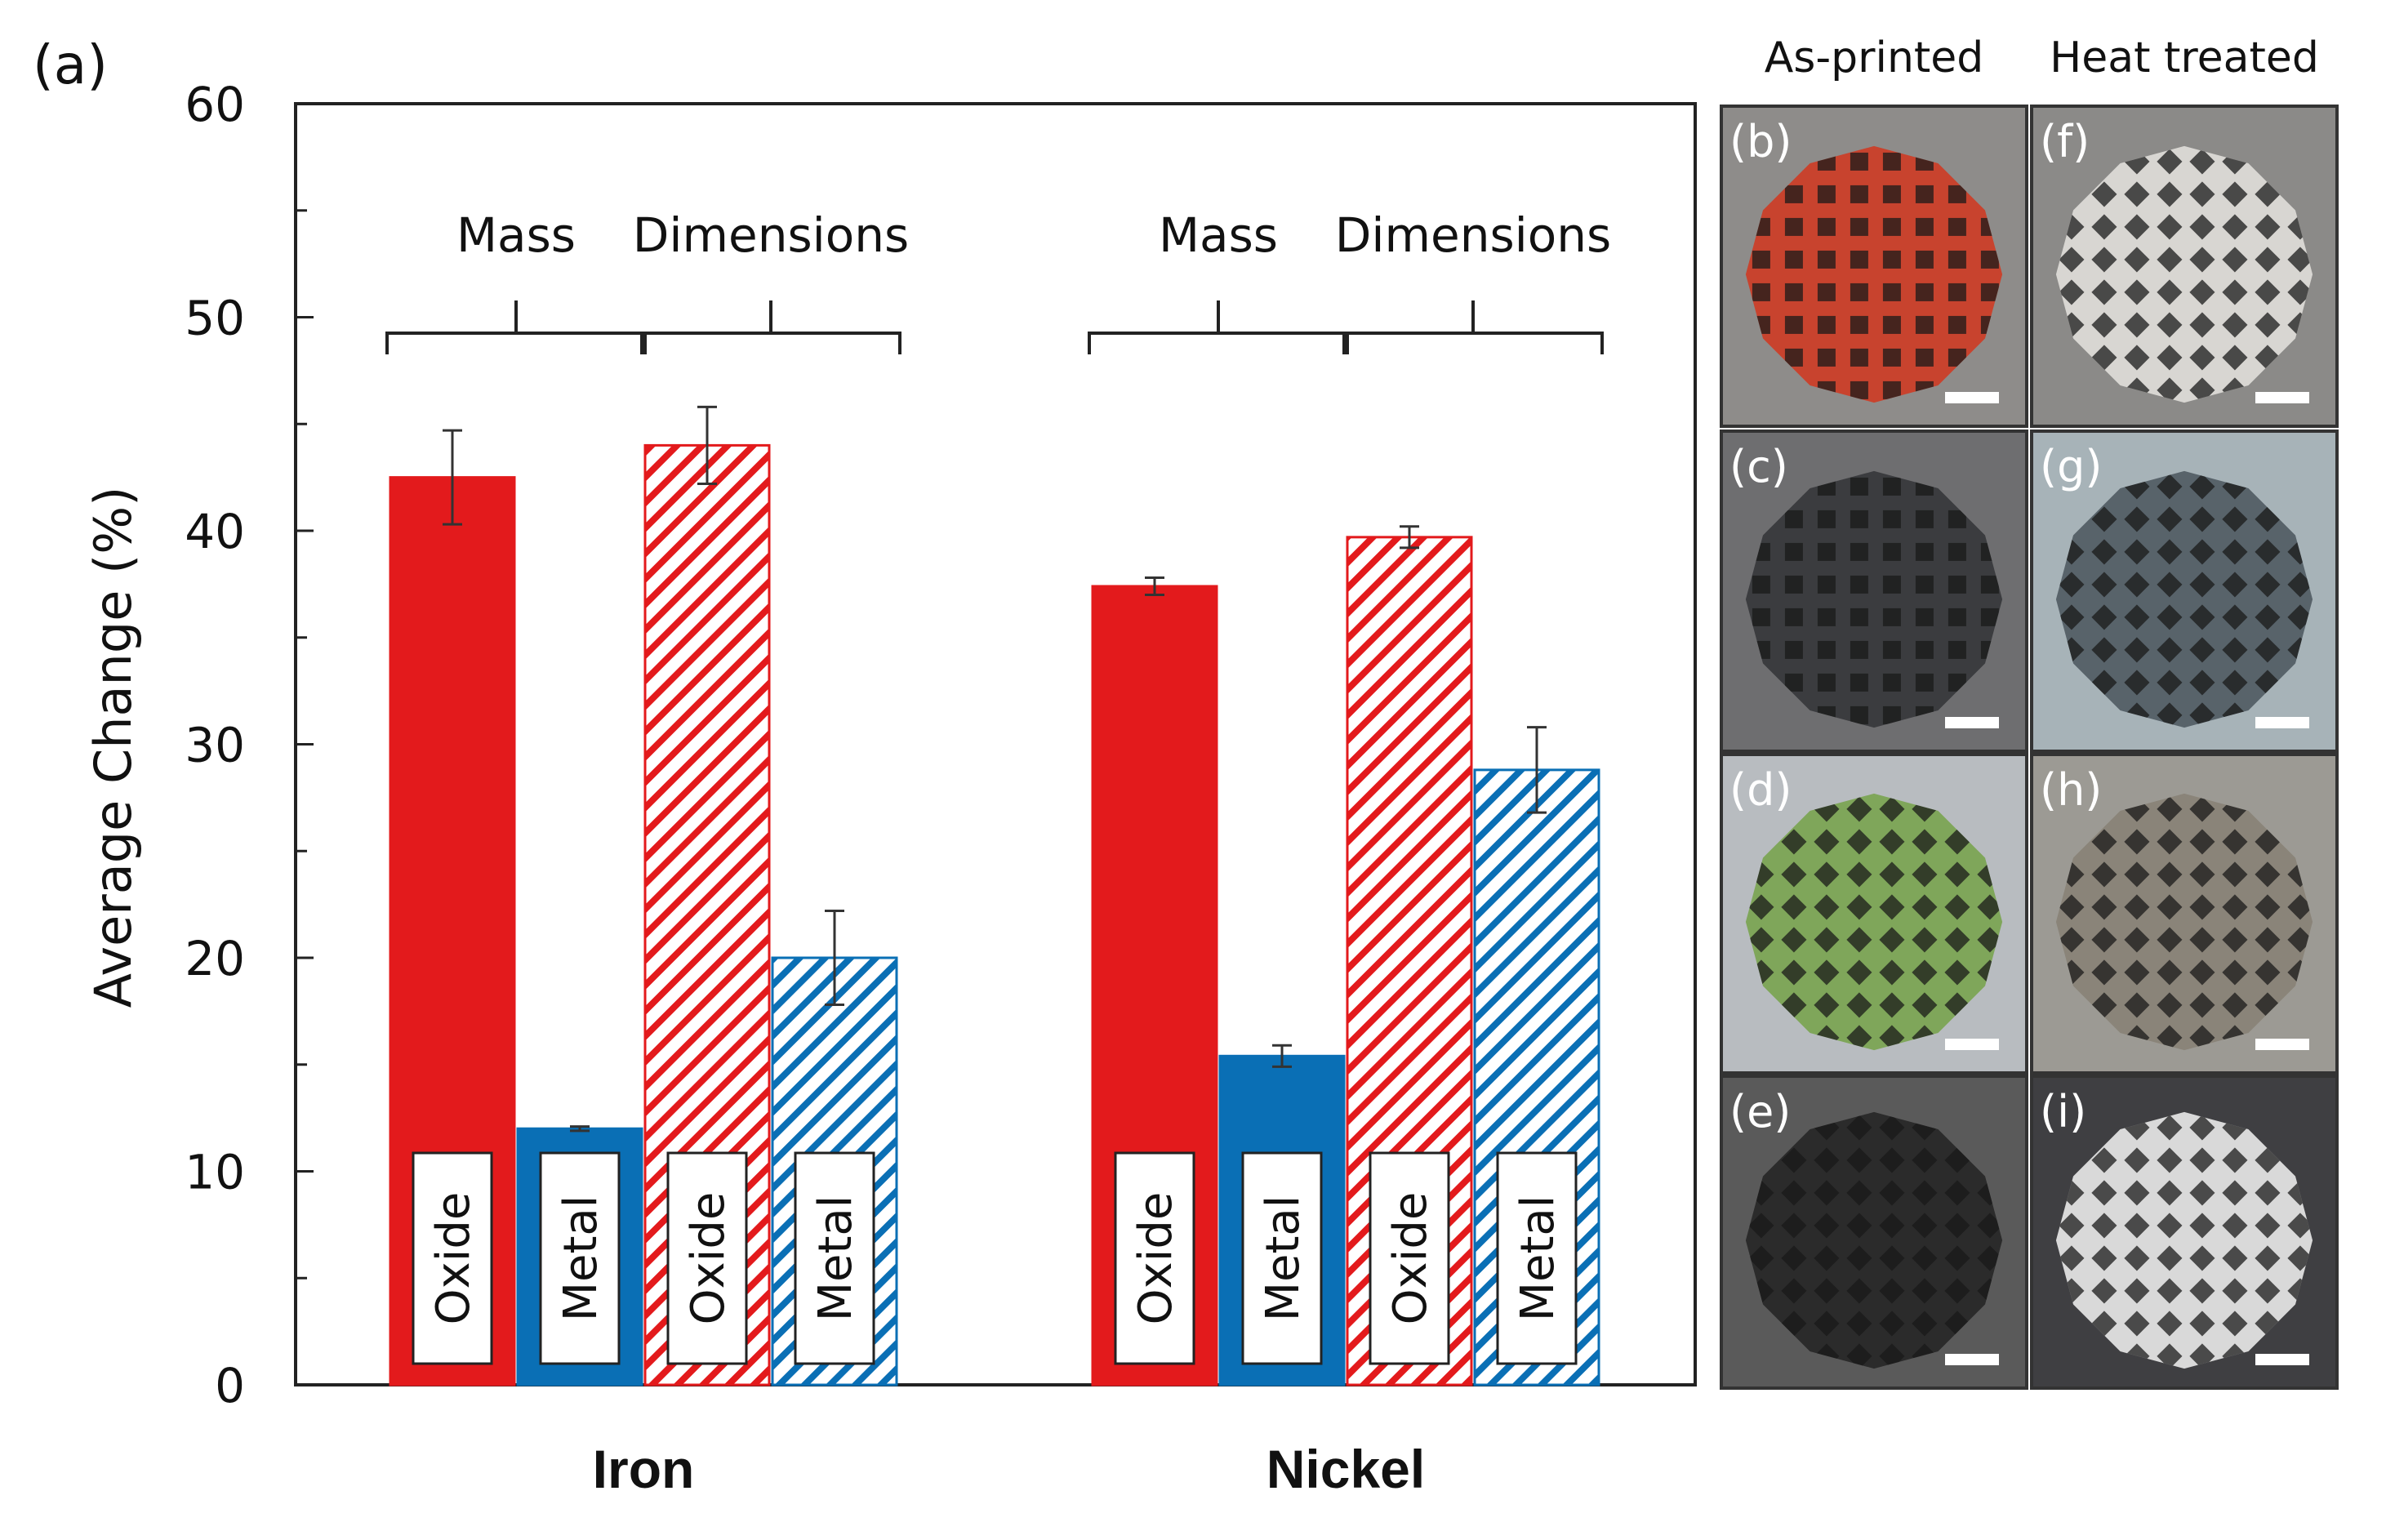 This screenshot has width=2386, height=1540. What do you see at coordinates (1154, 1258) in the screenshot?
I see `bar-label-box` at bounding box center [1154, 1258].